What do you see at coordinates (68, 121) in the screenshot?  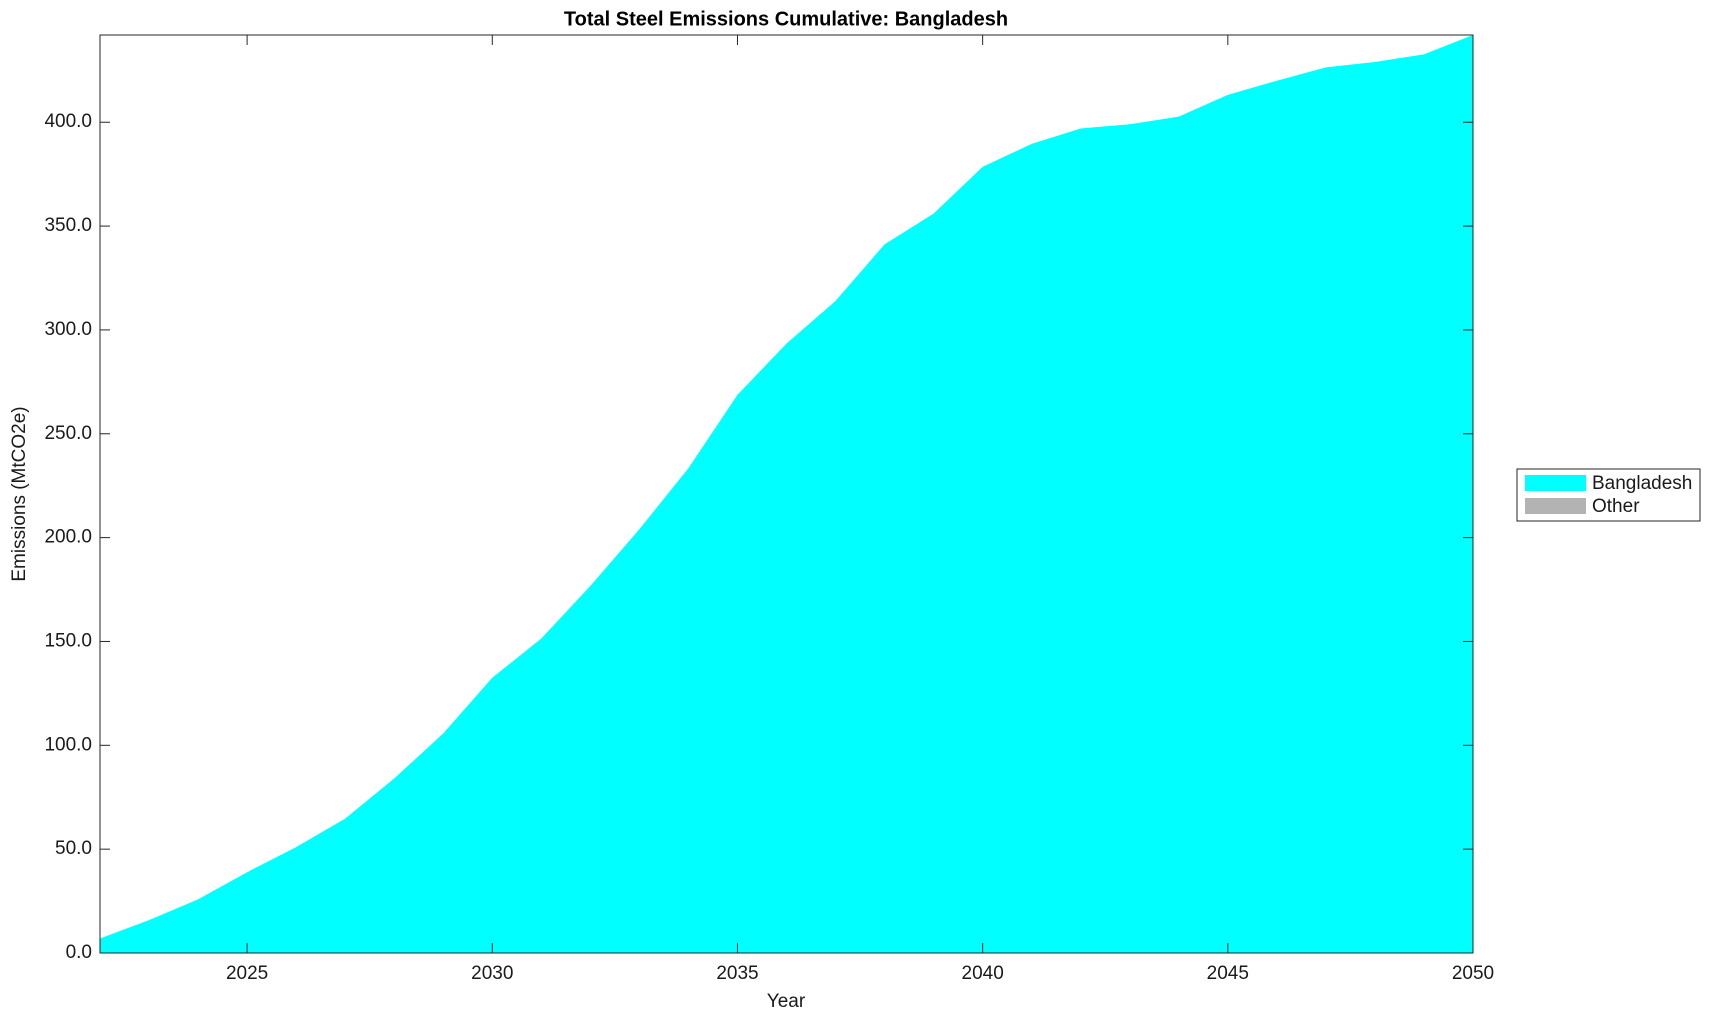 I see `y-tick-label: 400.0` at bounding box center [68, 121].